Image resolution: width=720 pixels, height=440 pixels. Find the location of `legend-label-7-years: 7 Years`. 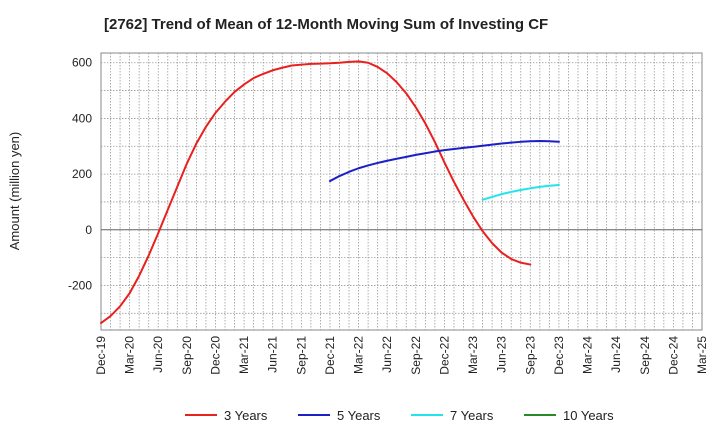

legend-label-7-years: 7 Years is located at coordinates (472, 415).